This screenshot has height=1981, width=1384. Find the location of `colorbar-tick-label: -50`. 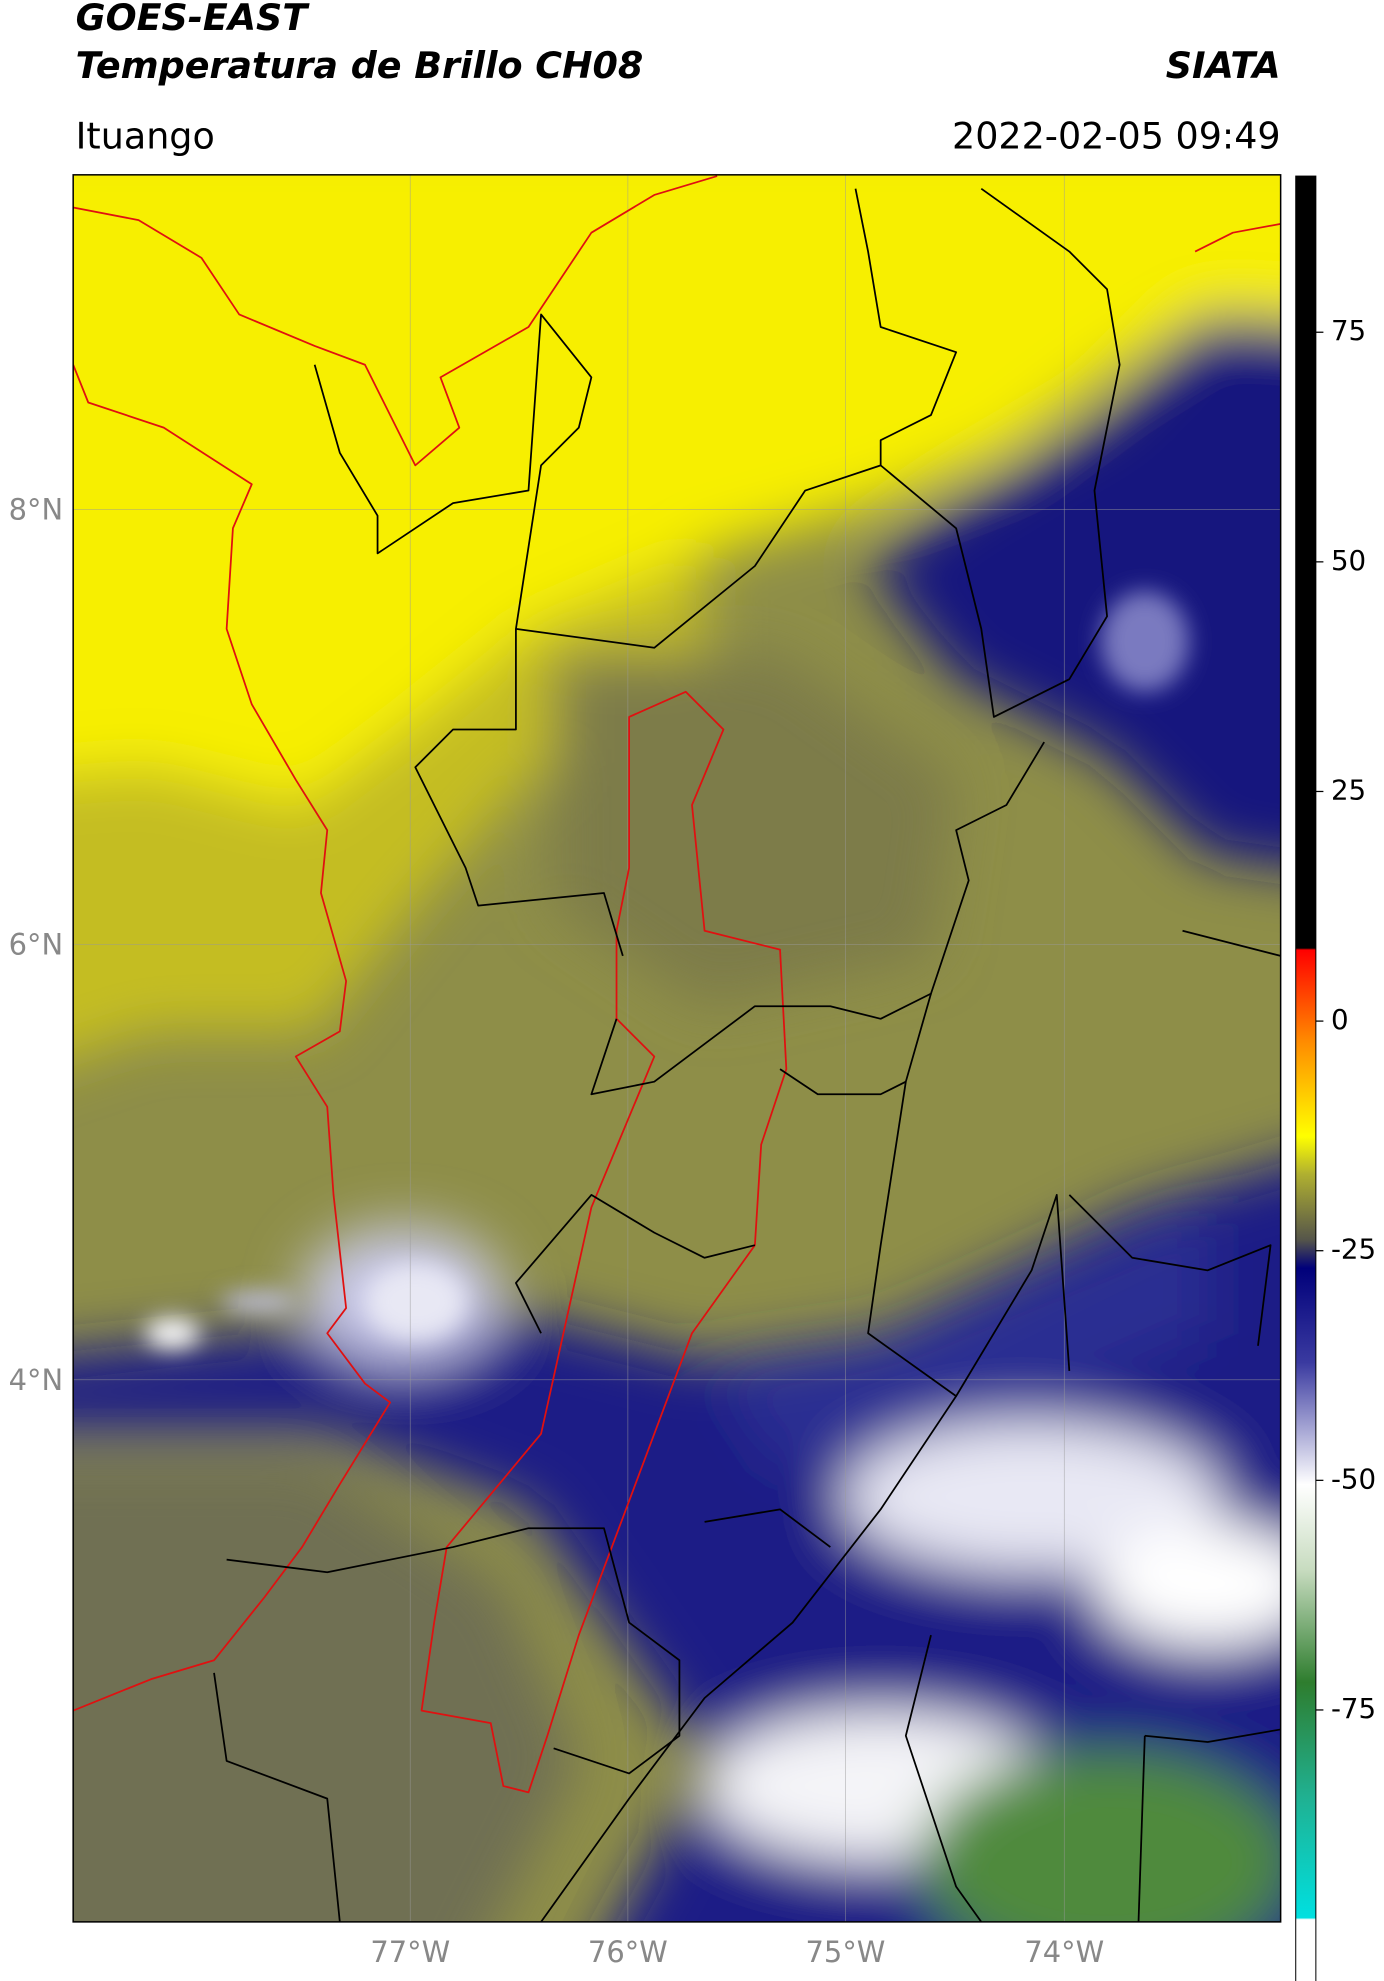

colorbar-tick-label: -50 is located at coordinates (1353, 1478).